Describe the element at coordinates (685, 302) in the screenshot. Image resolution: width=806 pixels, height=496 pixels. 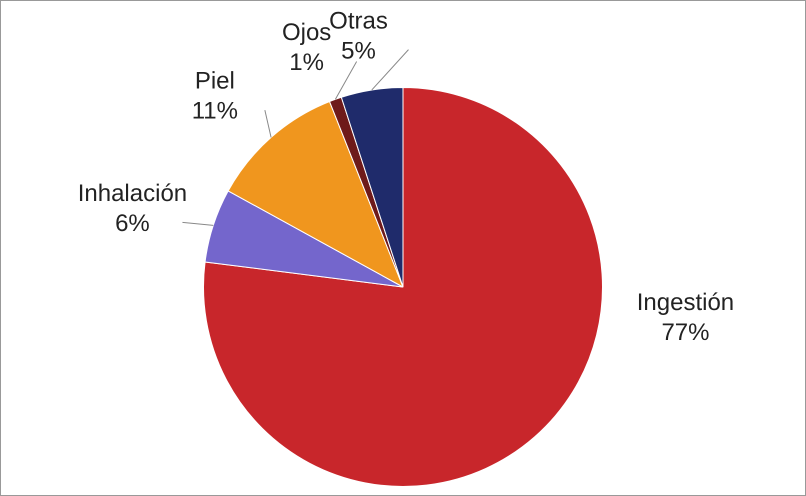
I see `slice-label: Ingestión` at that location.